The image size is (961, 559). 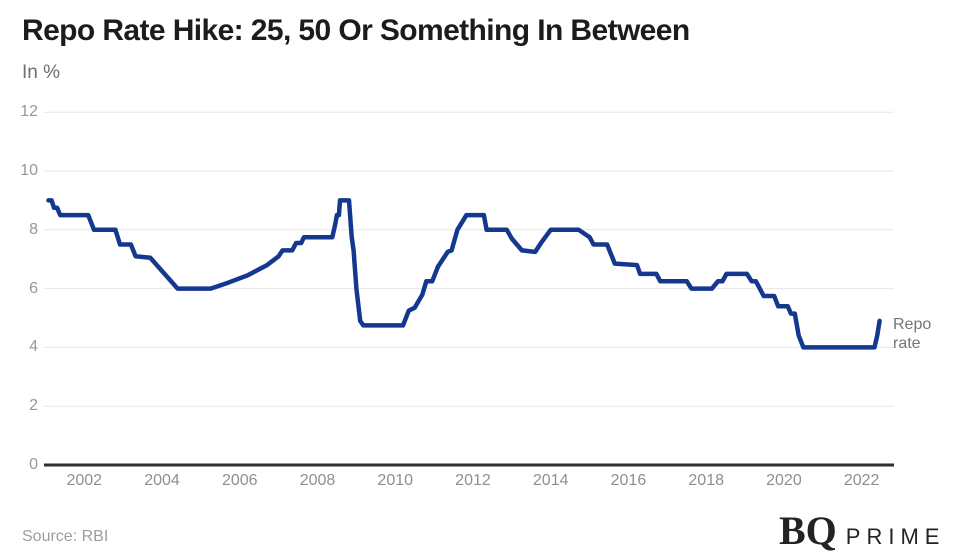 What do you see at coordinates (912, 334) in the screenshot?
I see `series-label: Repo rate` at bounding box center [912, 334].